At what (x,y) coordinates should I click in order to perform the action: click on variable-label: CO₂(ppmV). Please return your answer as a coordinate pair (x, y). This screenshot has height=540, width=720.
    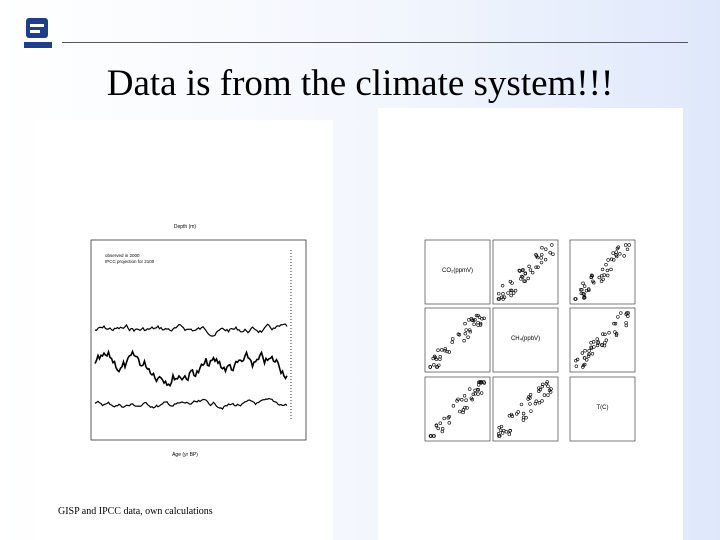
    Looking at the image, I should click on (457, 271).